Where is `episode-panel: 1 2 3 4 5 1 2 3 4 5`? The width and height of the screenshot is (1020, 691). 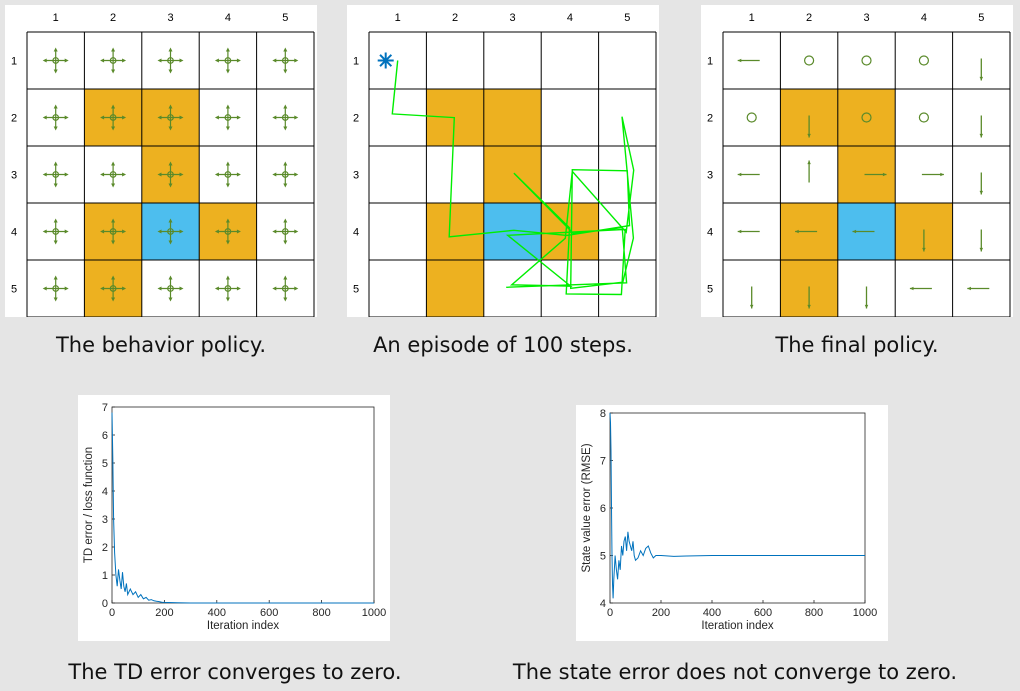 episode-panel: 1 2 3 4 5 1 2 3 4 5 is located at coordinates (503, 161).